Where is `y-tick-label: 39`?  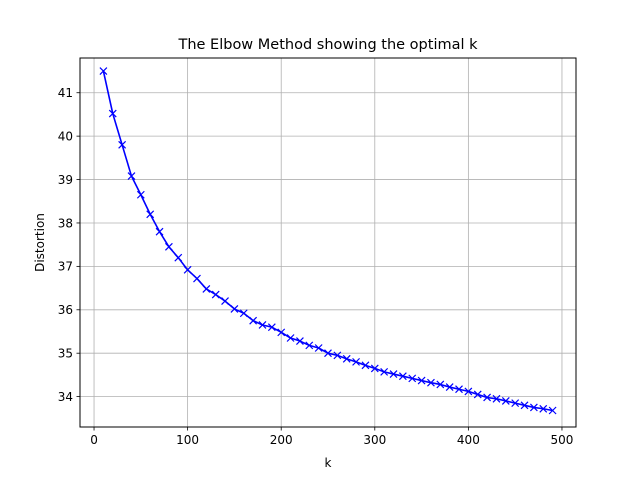 y-tick-label: 39 is located at coordinates (65, 180).